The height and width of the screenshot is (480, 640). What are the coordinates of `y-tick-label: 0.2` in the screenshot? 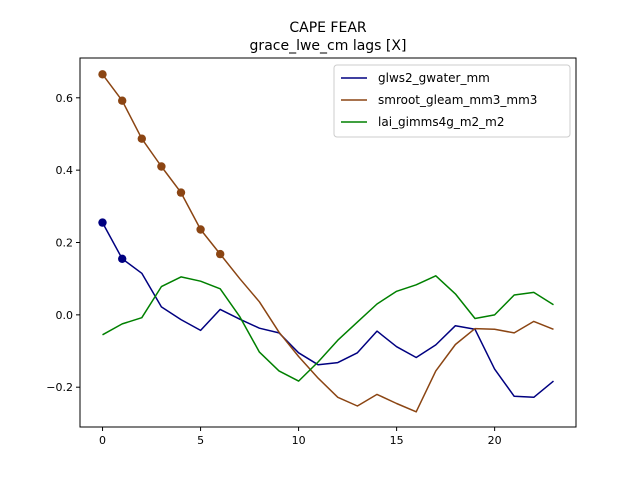 It's located at (65, 243).